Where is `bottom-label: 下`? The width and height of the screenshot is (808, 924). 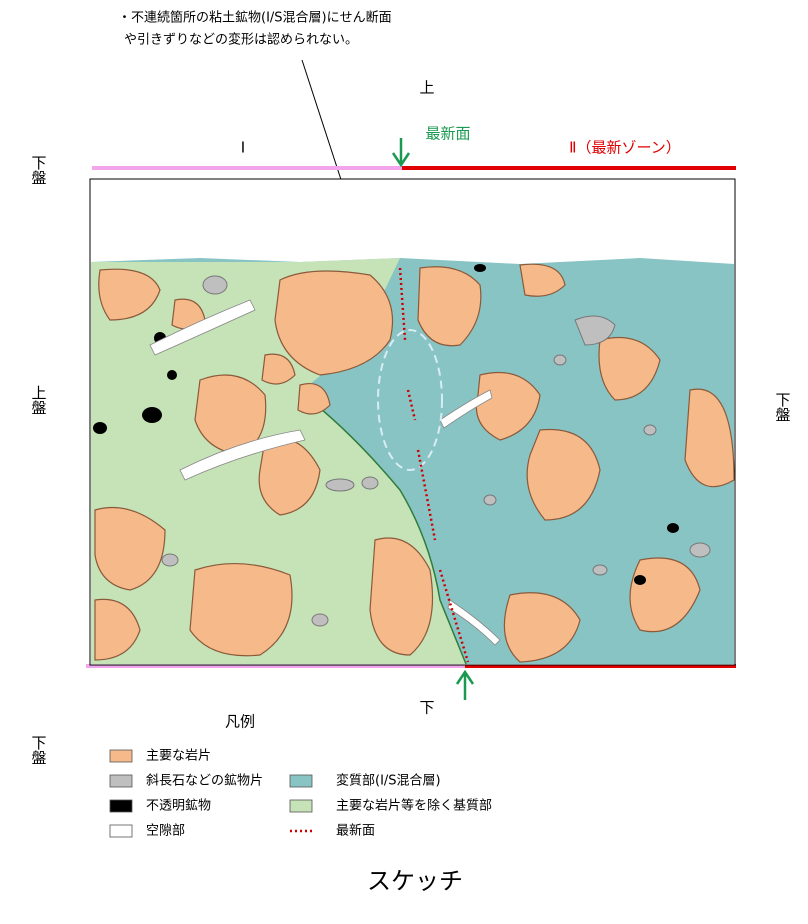 bottom-label: 下 is located at coordinates (426, 708).